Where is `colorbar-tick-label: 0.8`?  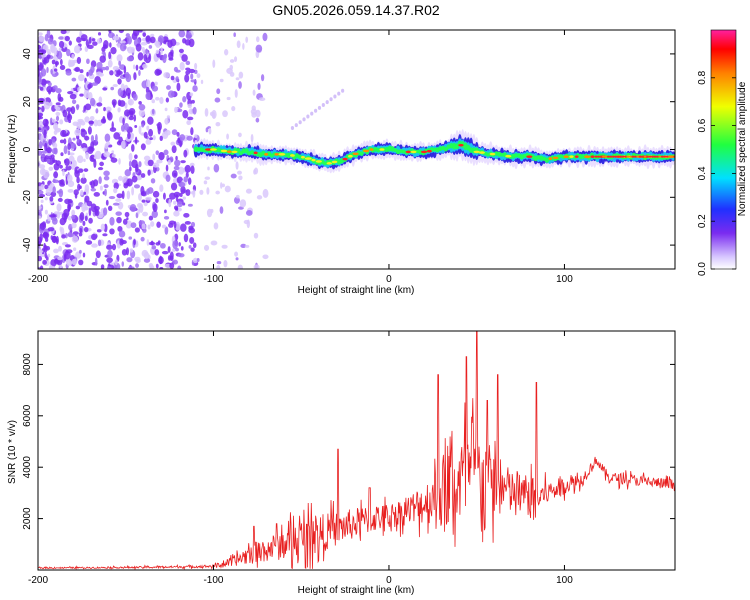
colorbar-tick-label: 0.8 is located at coordinates (702, 77).